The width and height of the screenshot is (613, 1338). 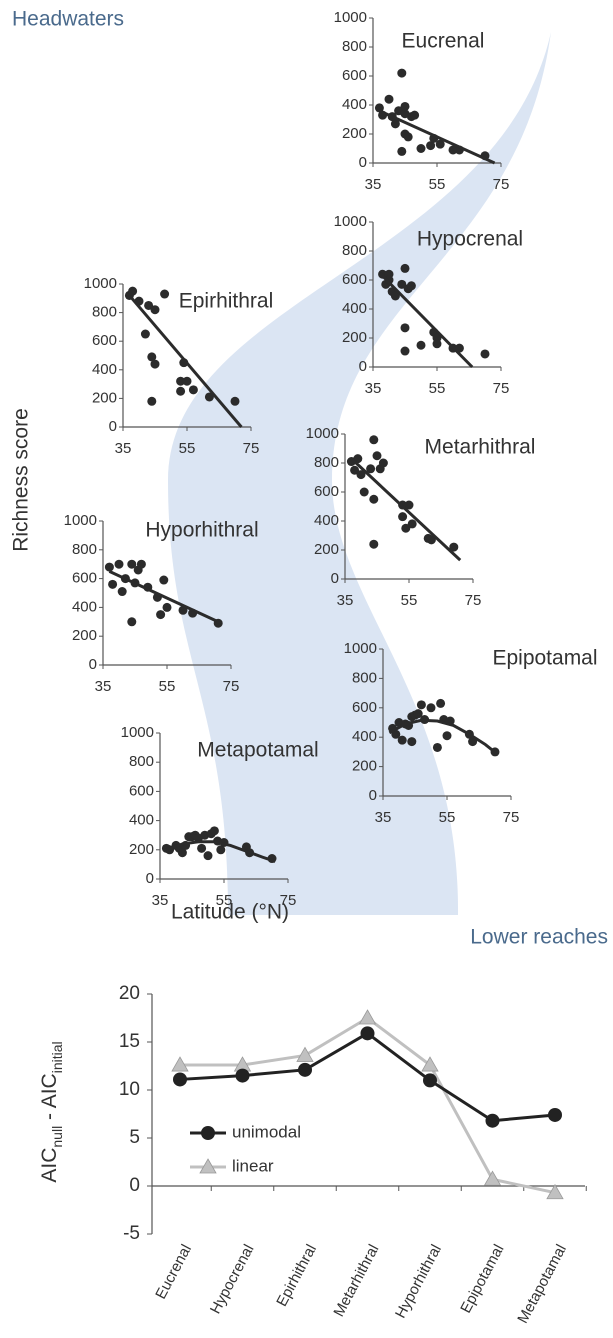 I want to click on y-tick-label: 20, so click(x=129, y=993).